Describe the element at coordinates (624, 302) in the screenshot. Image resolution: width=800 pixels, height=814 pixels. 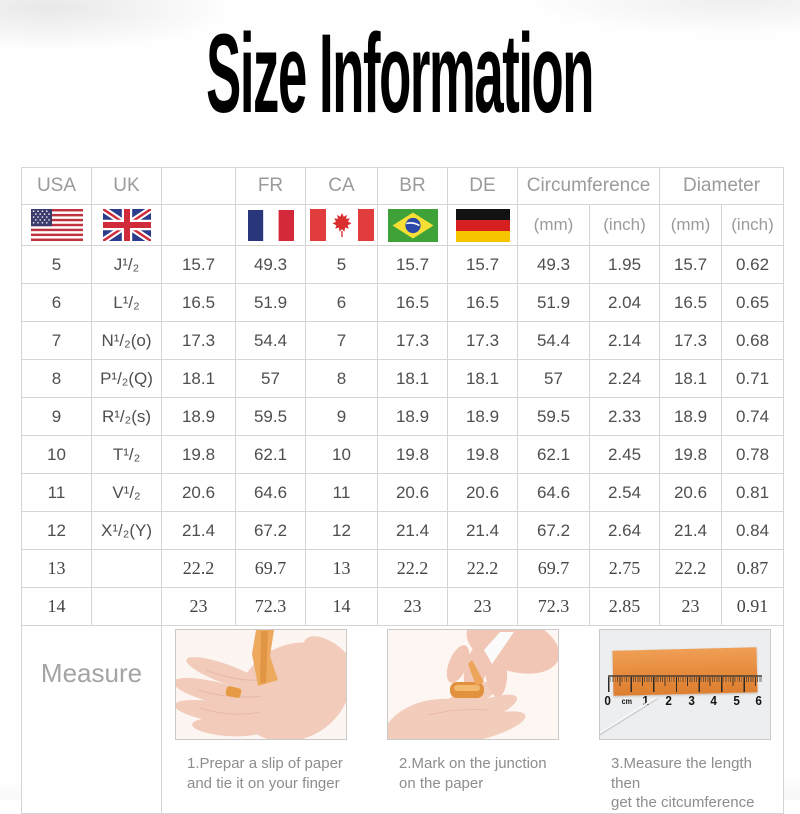
I see `size-cell: 2.04` at that location.